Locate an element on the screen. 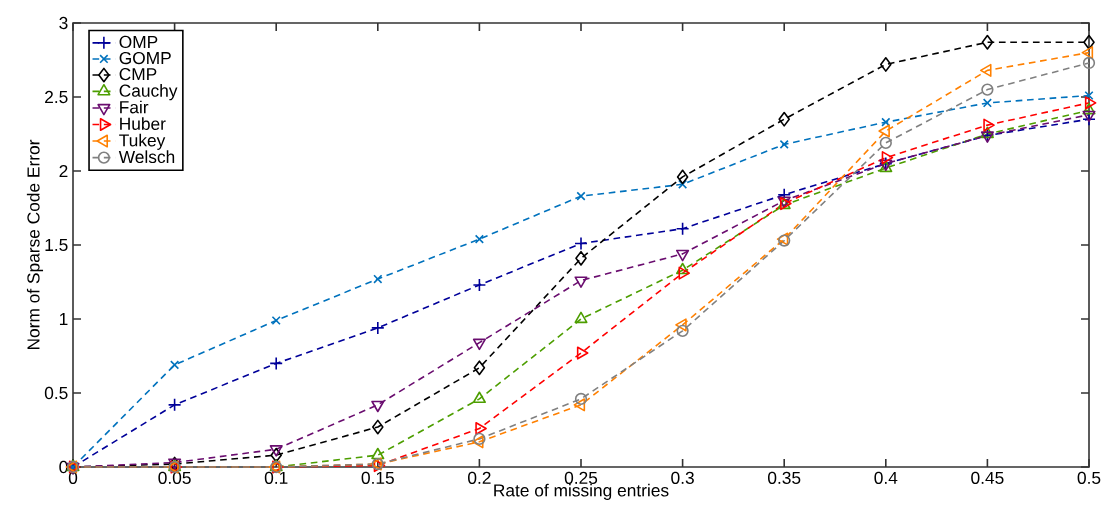 The width and height of the screenshot is (1103, 529). x-tick-label: 0.1 is located at coordinates (276, 477).